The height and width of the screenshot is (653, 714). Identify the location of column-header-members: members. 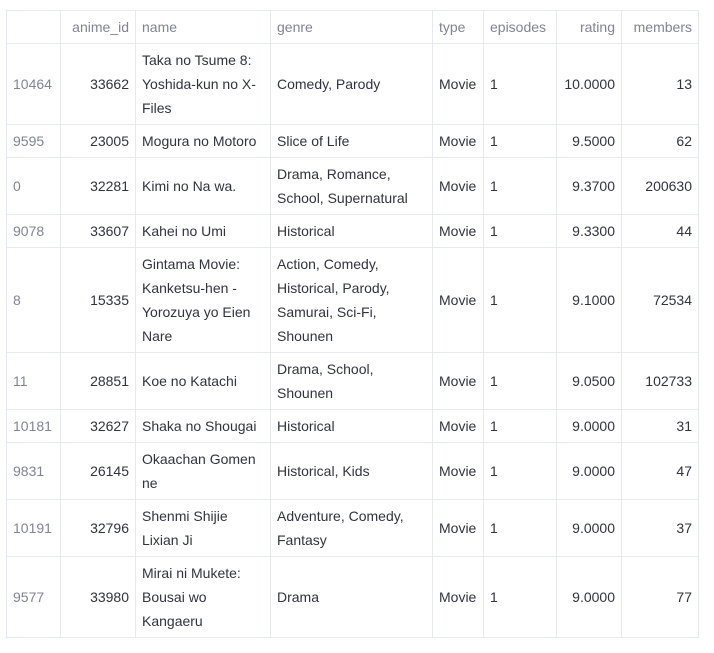
(660, 27).